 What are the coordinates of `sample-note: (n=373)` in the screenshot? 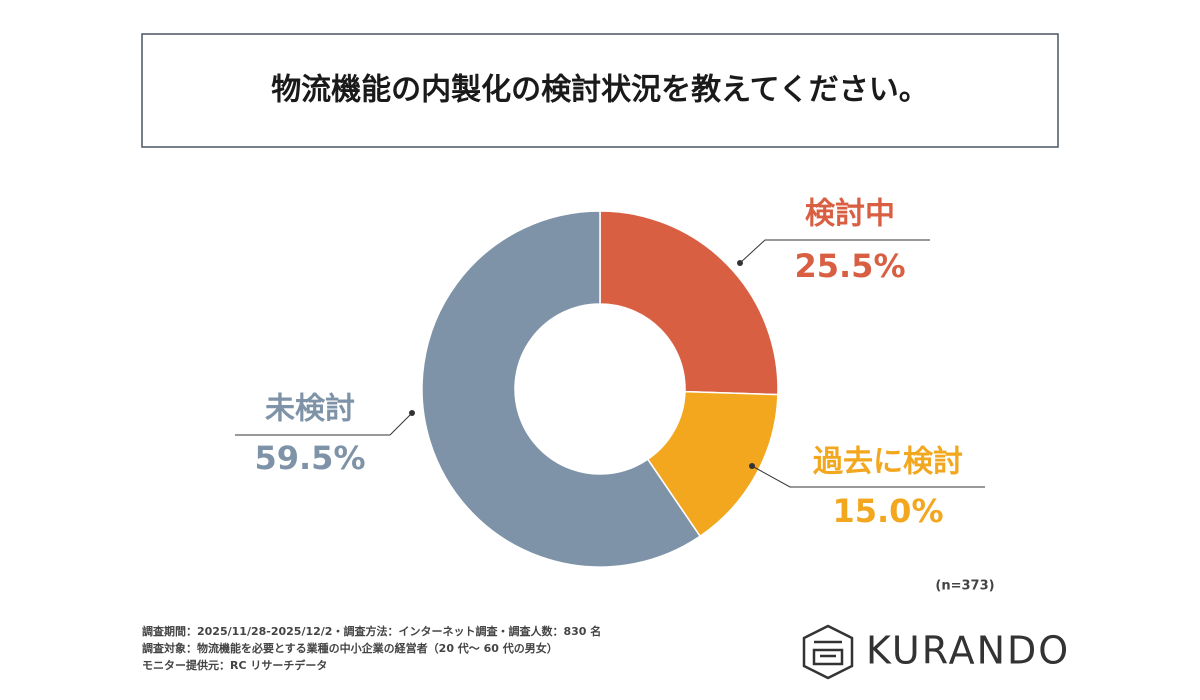 It's located at (964, 586).